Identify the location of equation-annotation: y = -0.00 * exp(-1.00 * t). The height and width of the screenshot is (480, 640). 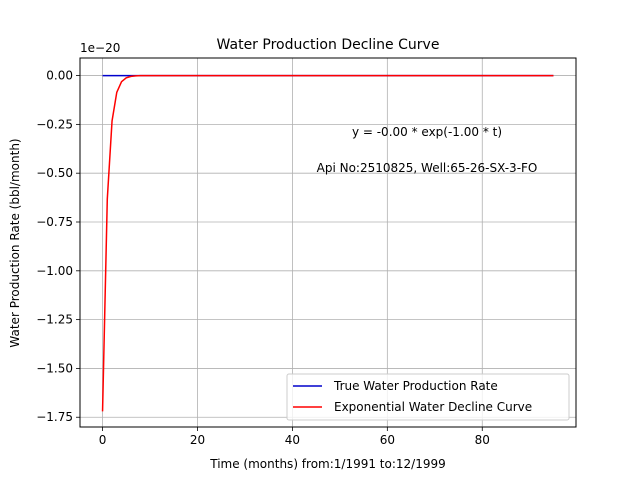
(427, 132).